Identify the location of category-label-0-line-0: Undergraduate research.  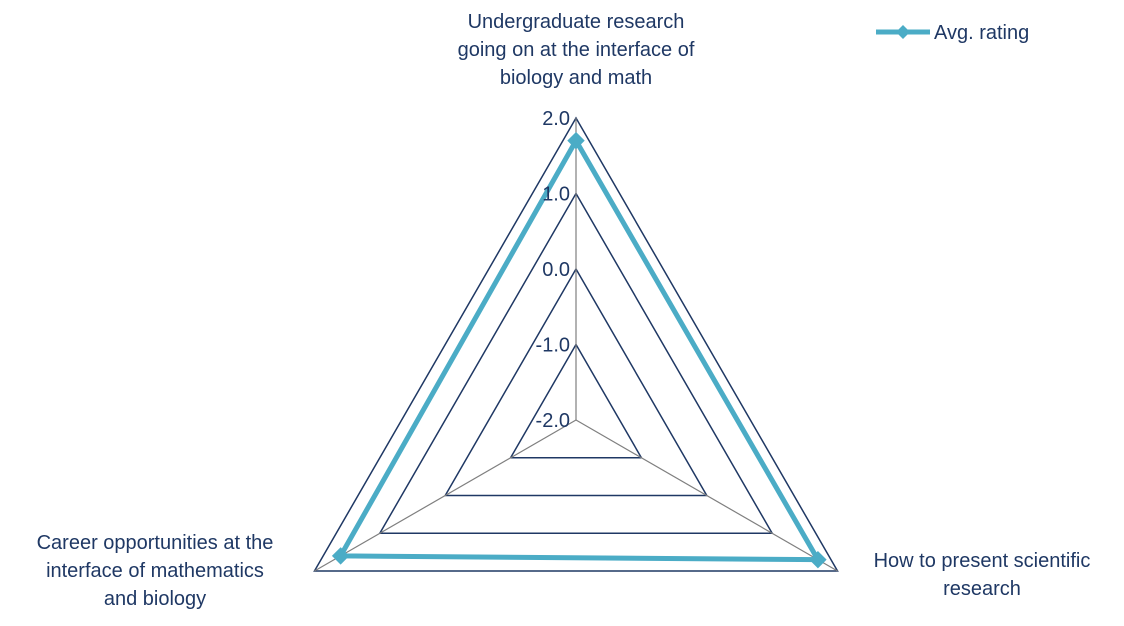
(576, 22).